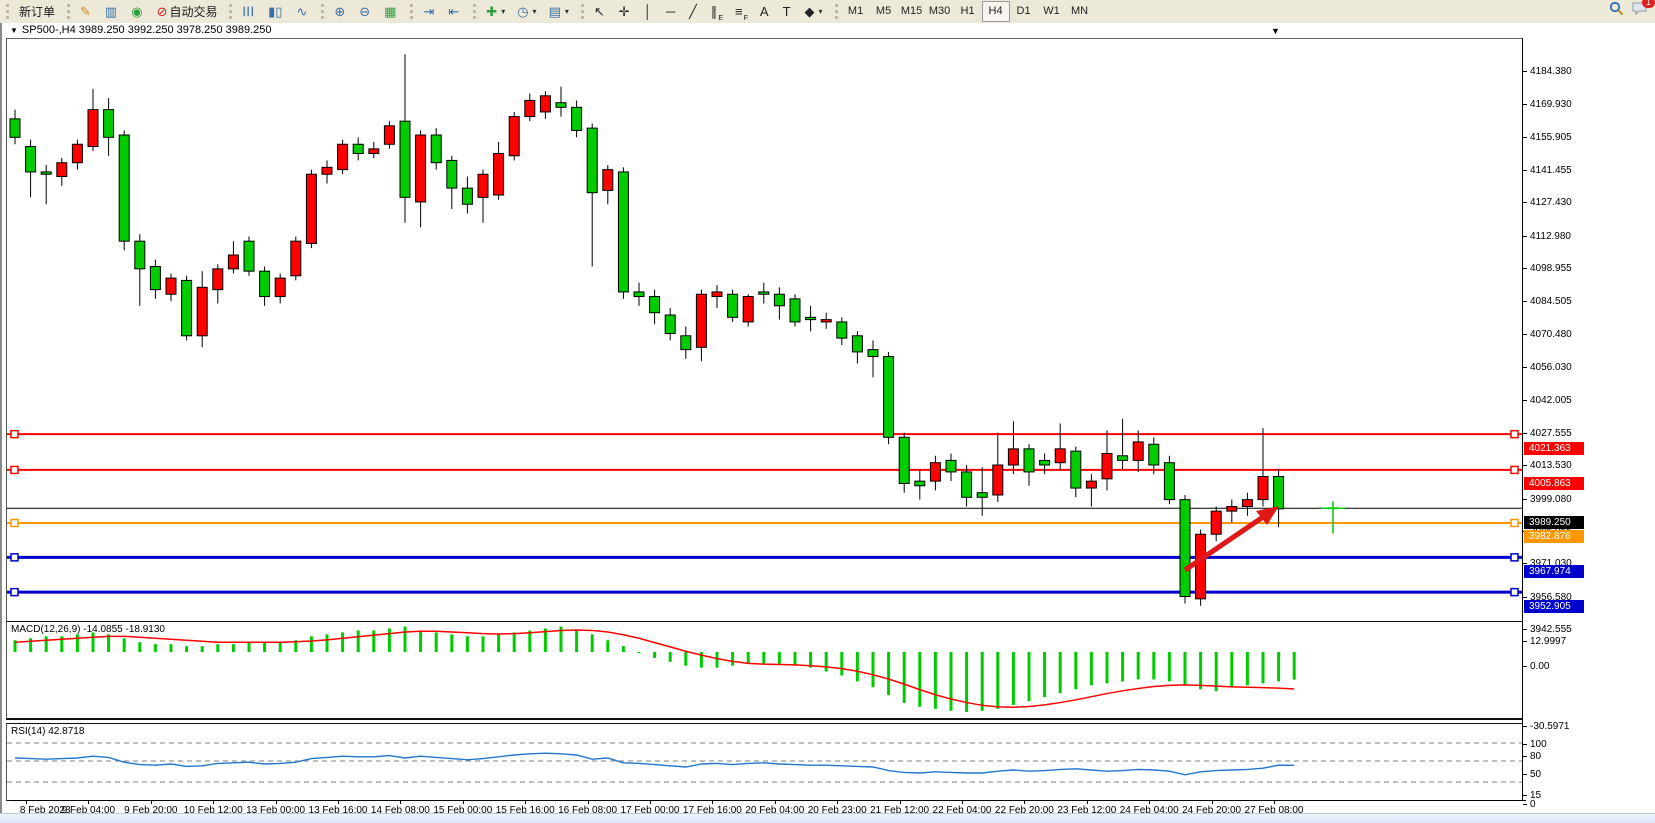 The width and height of the screenshot is (1655, 823). I want to click on timeframe-button-mn: MN, so click(1079, 11).